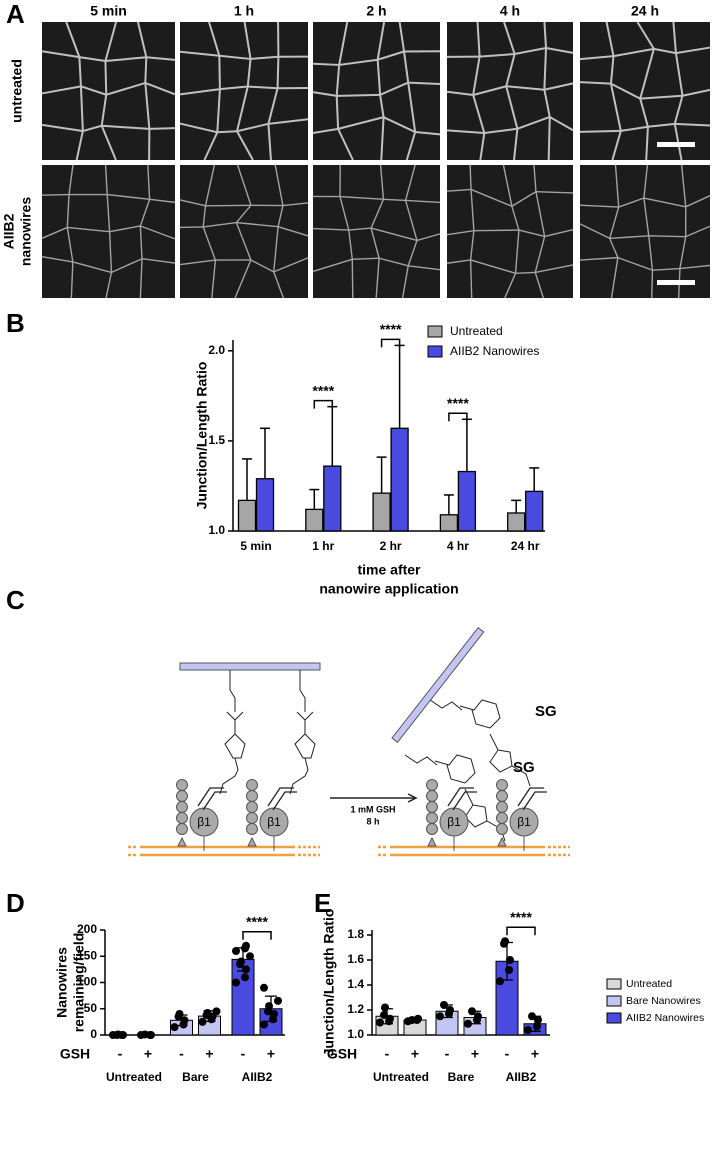 The width and height of the screenshot is (727, 1151). What do you see at coordinates (435, 331) in the screenshot?
I see `legend-swatch` at bounding box center [435, 331].